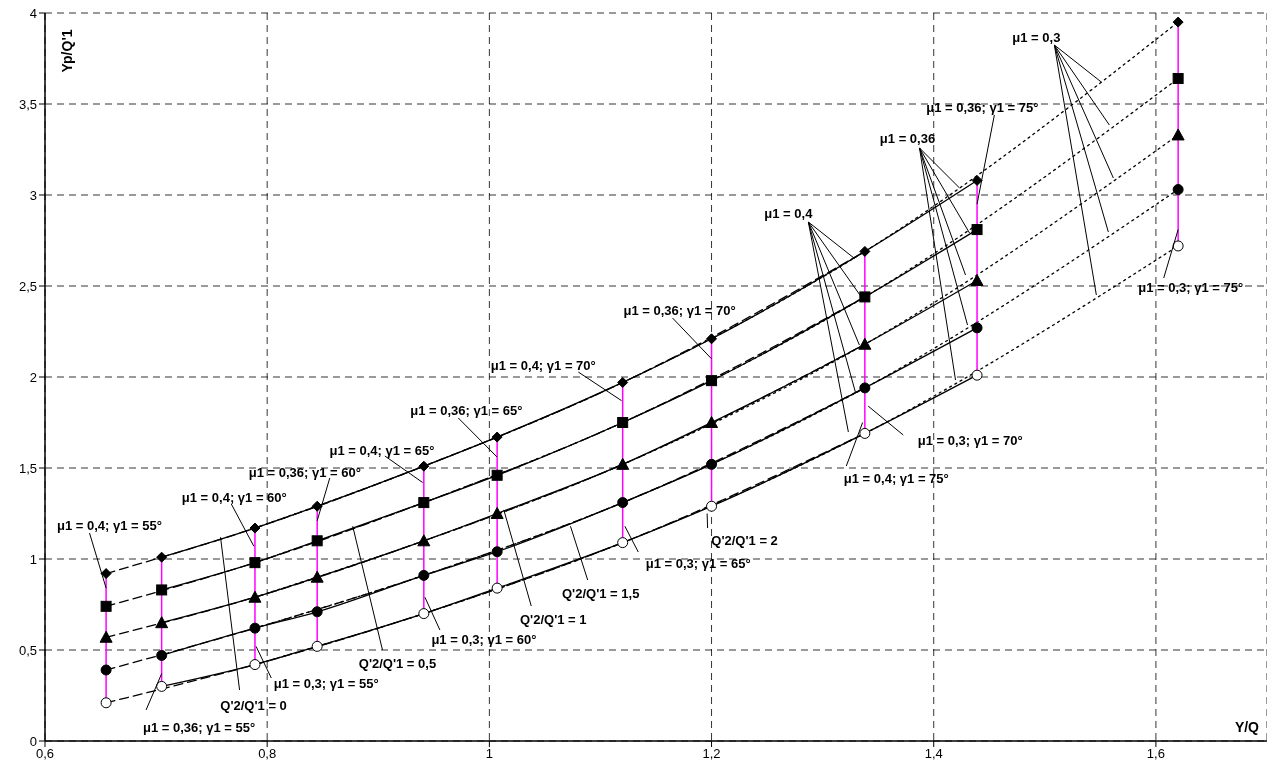 The width and height of the screenshot is (1275, 778). I want to click on x-tick-label: 1,4, so click(933, 754).